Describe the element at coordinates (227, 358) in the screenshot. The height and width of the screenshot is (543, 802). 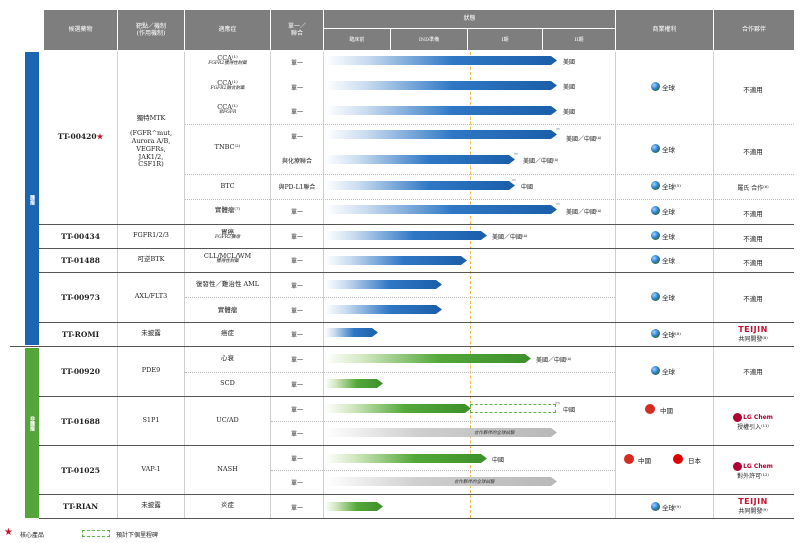
I see `indication-heart-failure: 心衰` at that location.